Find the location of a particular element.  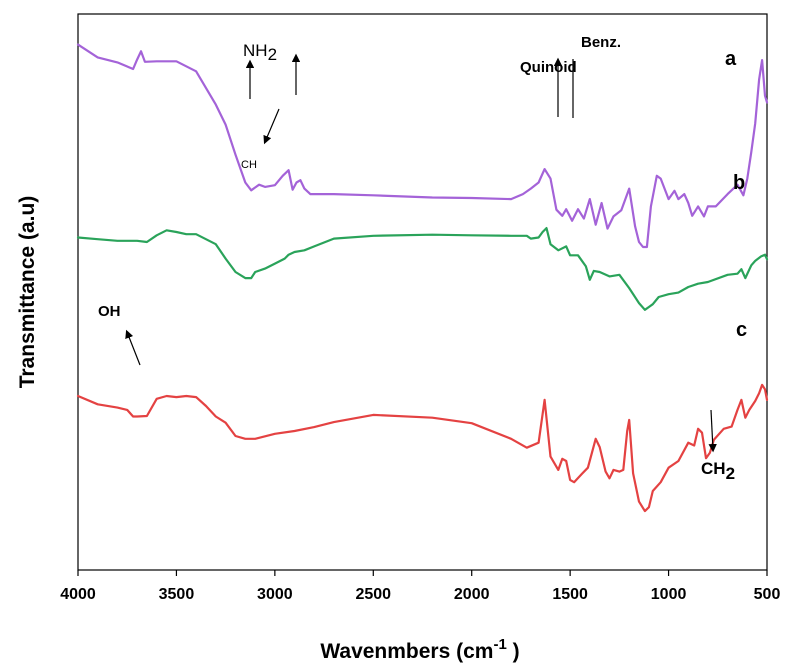

x-axis-ticks: 4000 3500 3000 2500 2000 1500 1000 500 is located at coordinates (420, 586).